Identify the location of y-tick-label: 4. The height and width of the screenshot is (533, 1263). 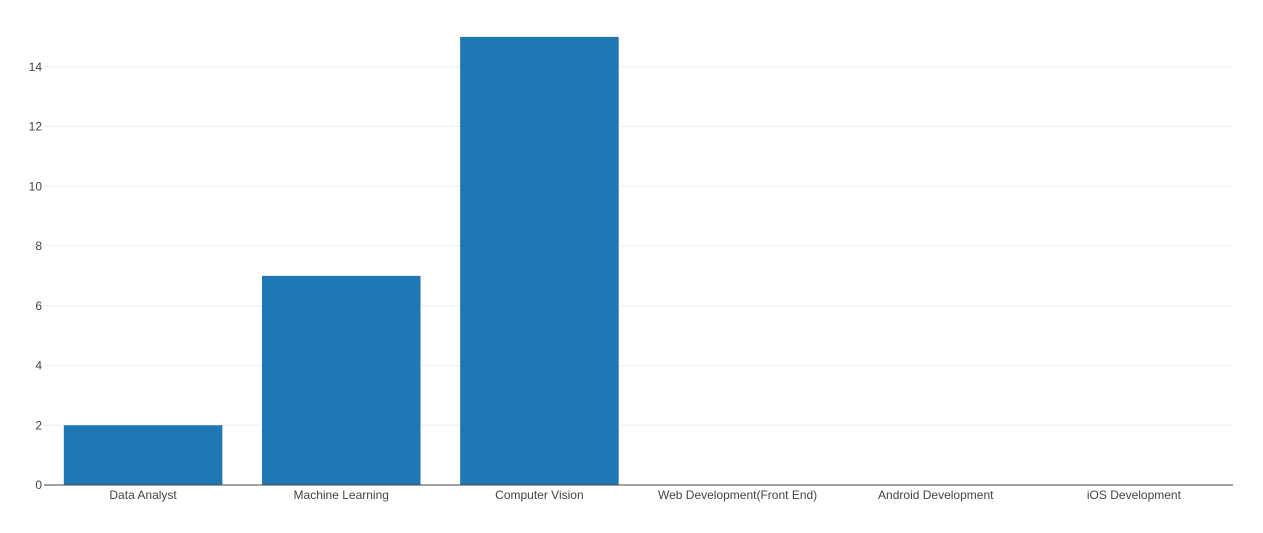
(38, 366).